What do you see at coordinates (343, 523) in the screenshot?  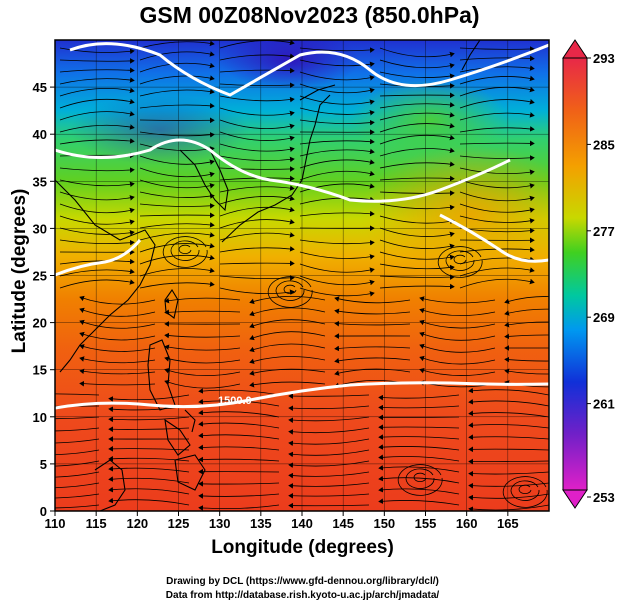 I see `x-tick-label: 145` at bounding box center [343, 523].